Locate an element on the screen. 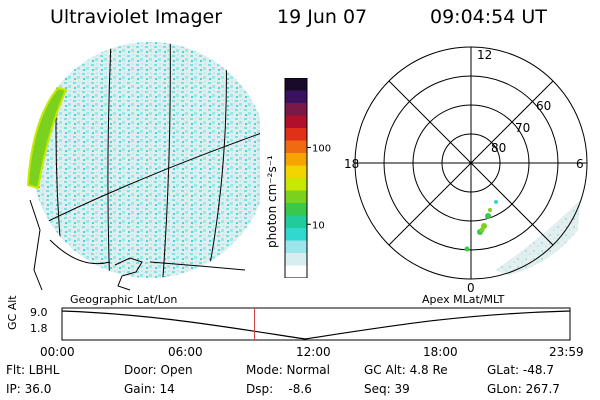 The image size is (600, 400). xtick-0000: 00:00 is located at coordinates (57, 352).